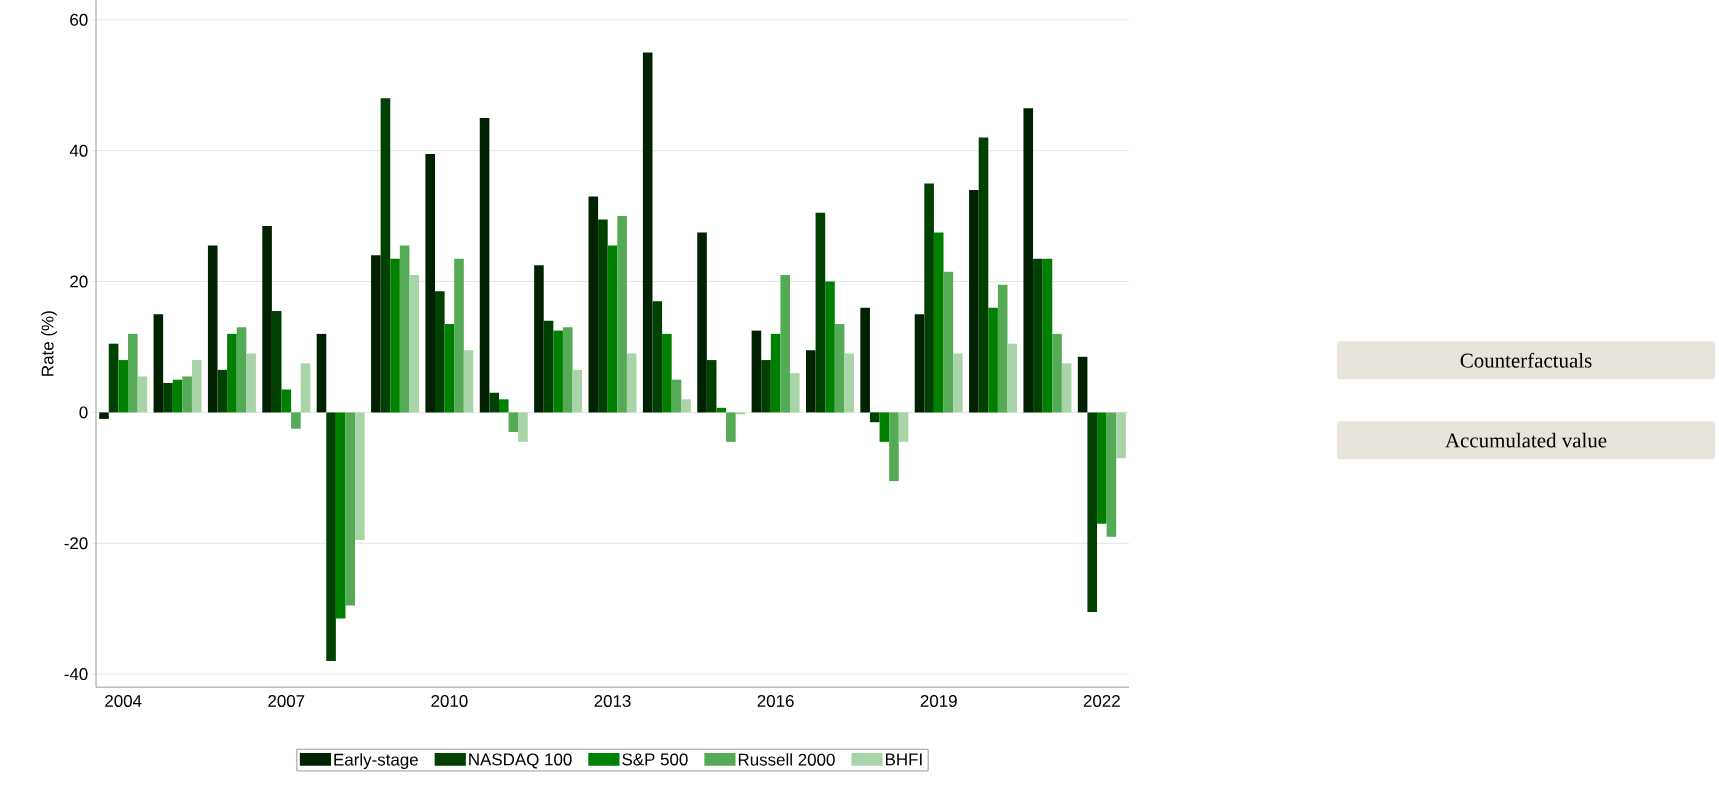 The width and height of the screenshot is (1719, 797). Describe the element at coordinates (49, 343) in the screenshot. I see `y-axis-title: Rate (%)` at that location.